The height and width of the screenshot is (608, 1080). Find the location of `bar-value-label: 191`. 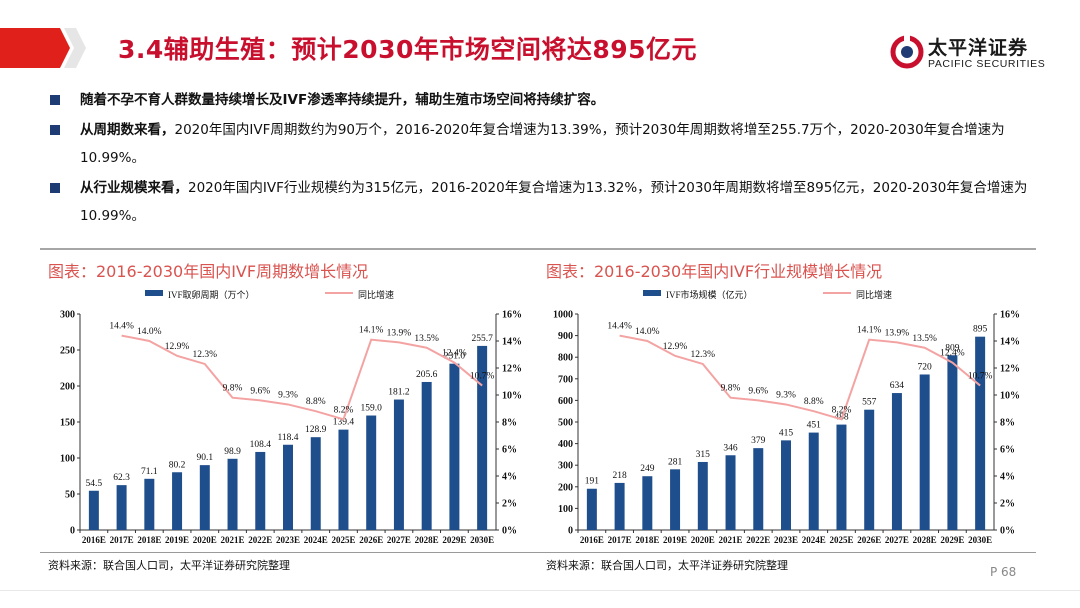

bar-value-label: 191 is located at coordinates (592, 482).